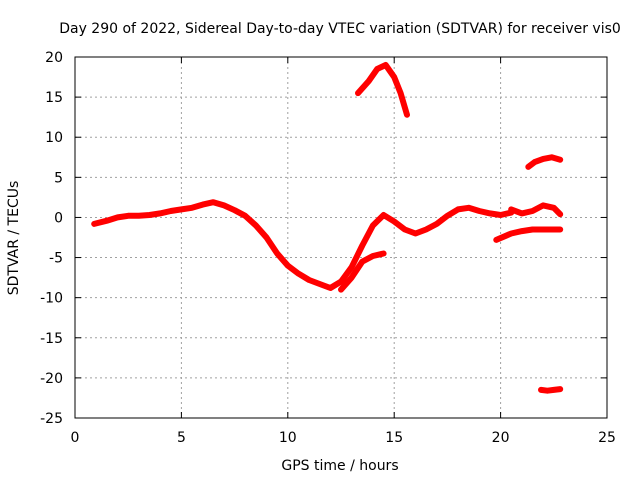 Image resolution: width=640 pixels, height=480 pixels. Describe the element at coordinates (551, 390) in the screenshot. I see `trace-lower-right` at that location.